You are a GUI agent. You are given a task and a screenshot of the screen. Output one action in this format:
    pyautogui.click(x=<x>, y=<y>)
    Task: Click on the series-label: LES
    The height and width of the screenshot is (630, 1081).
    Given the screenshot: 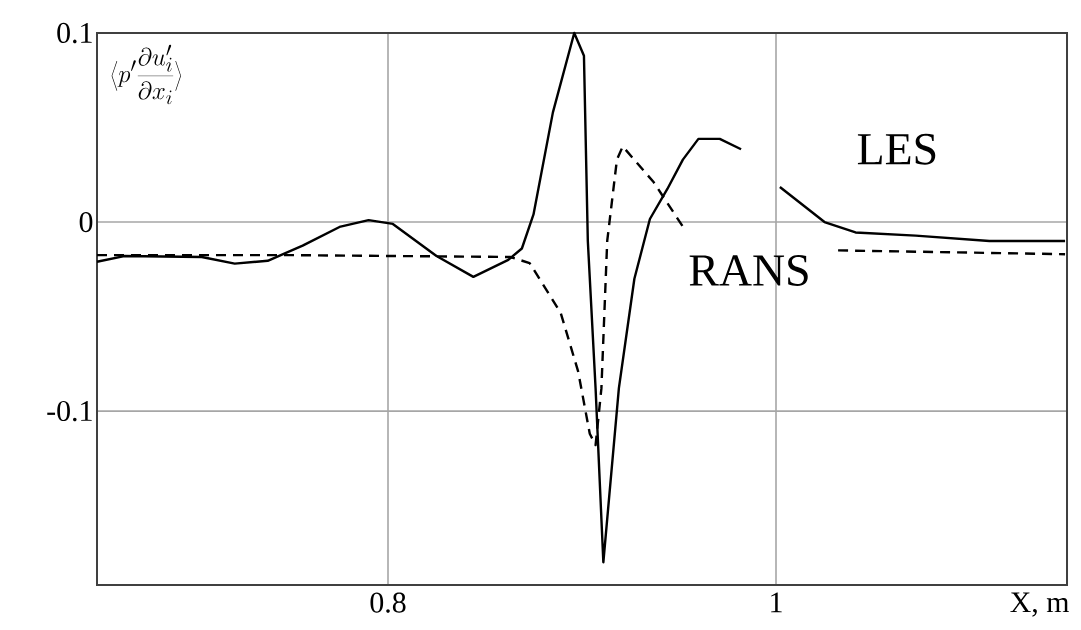 What is the action you would take?
    pyautogui.click(x=896, y=149)
    